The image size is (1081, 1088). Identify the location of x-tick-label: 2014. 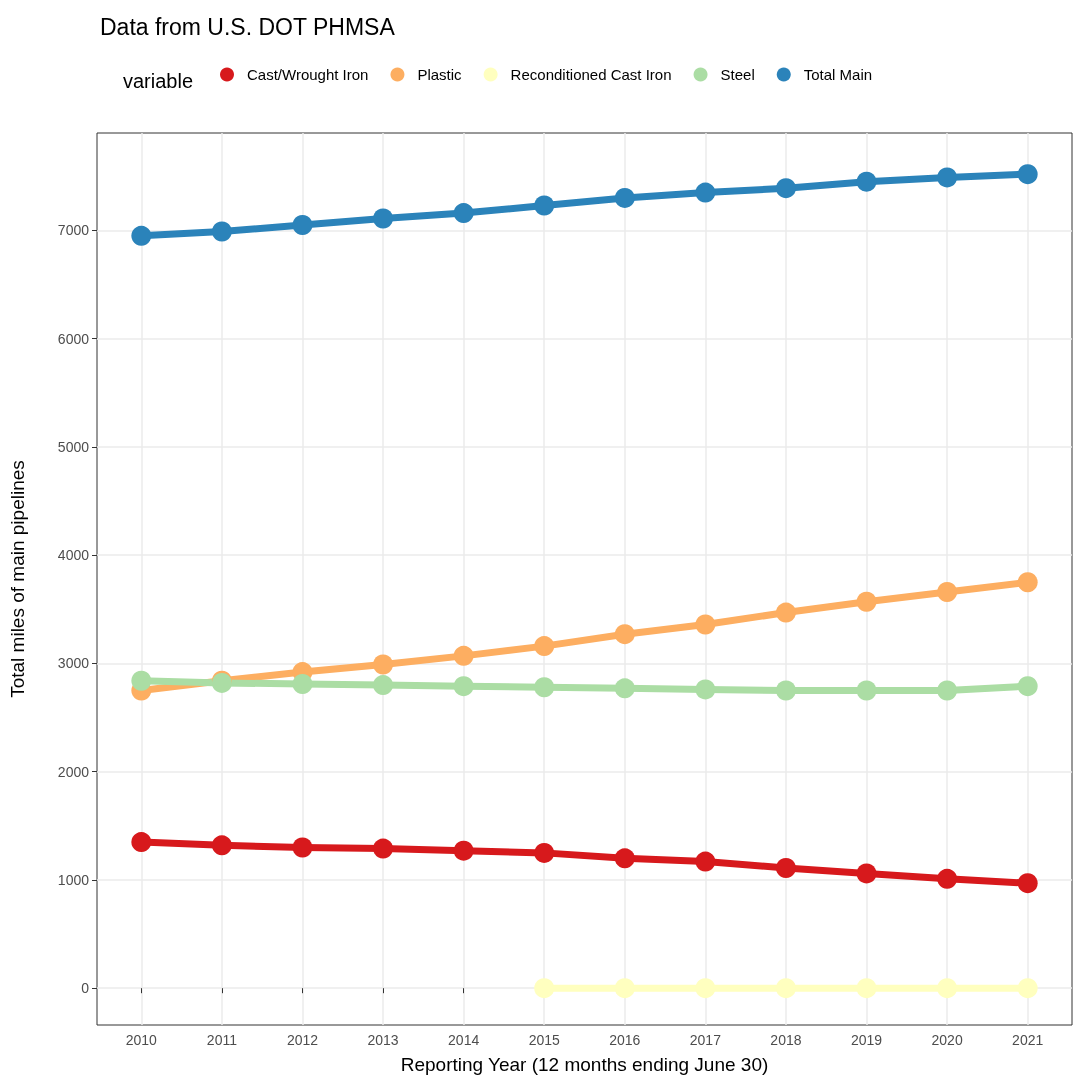
(464, 1040).